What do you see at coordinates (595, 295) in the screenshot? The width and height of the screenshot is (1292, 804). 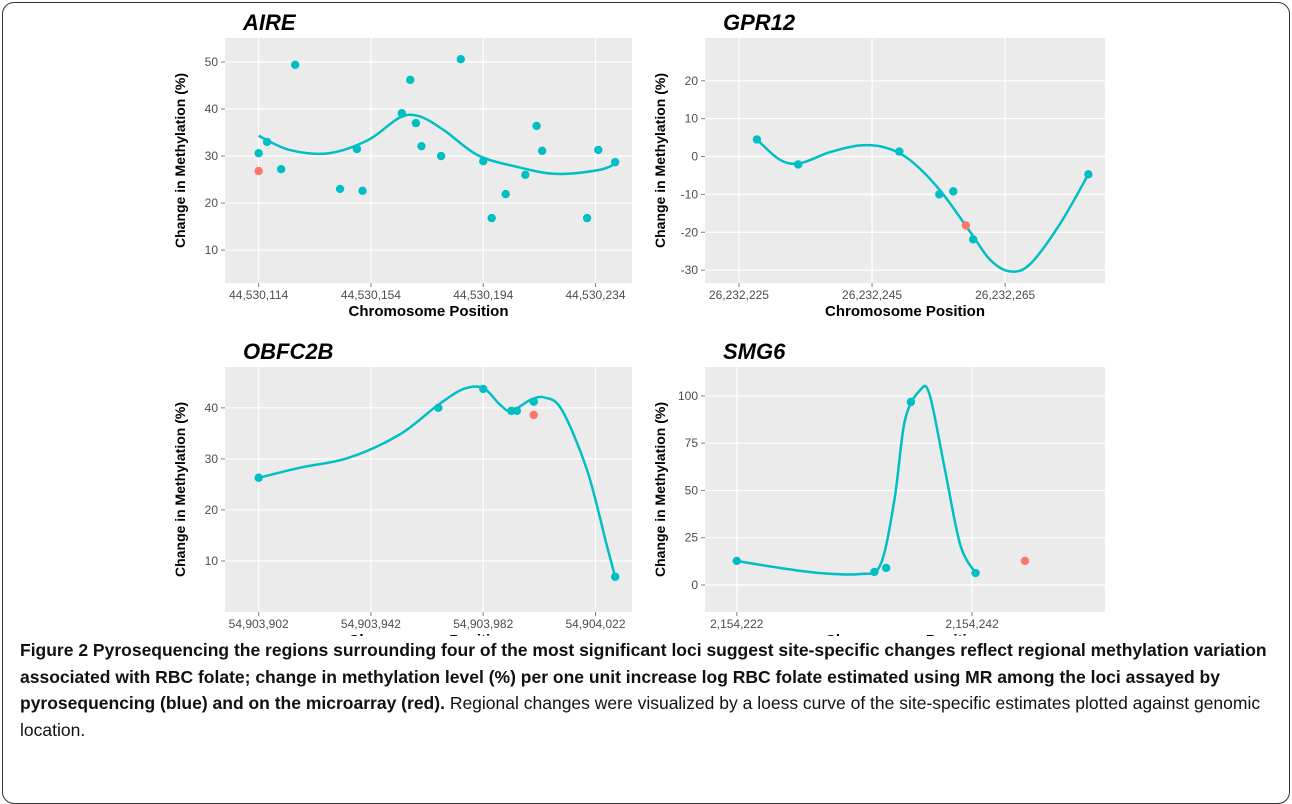 I see `x-tick-label: 44,530,234` at bounding box center [595, 295].